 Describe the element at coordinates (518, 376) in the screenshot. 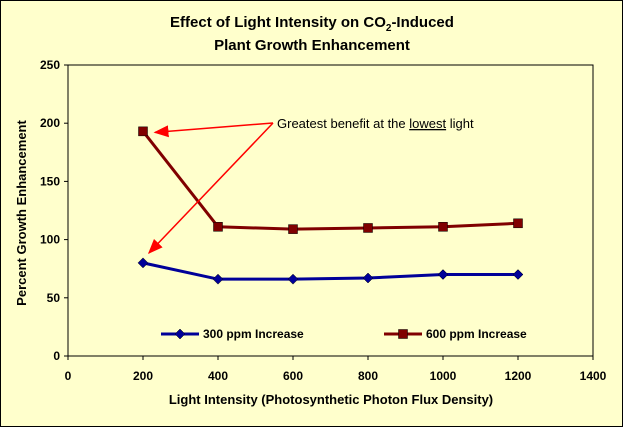

I see `x-tick-label: 1200` at that location.